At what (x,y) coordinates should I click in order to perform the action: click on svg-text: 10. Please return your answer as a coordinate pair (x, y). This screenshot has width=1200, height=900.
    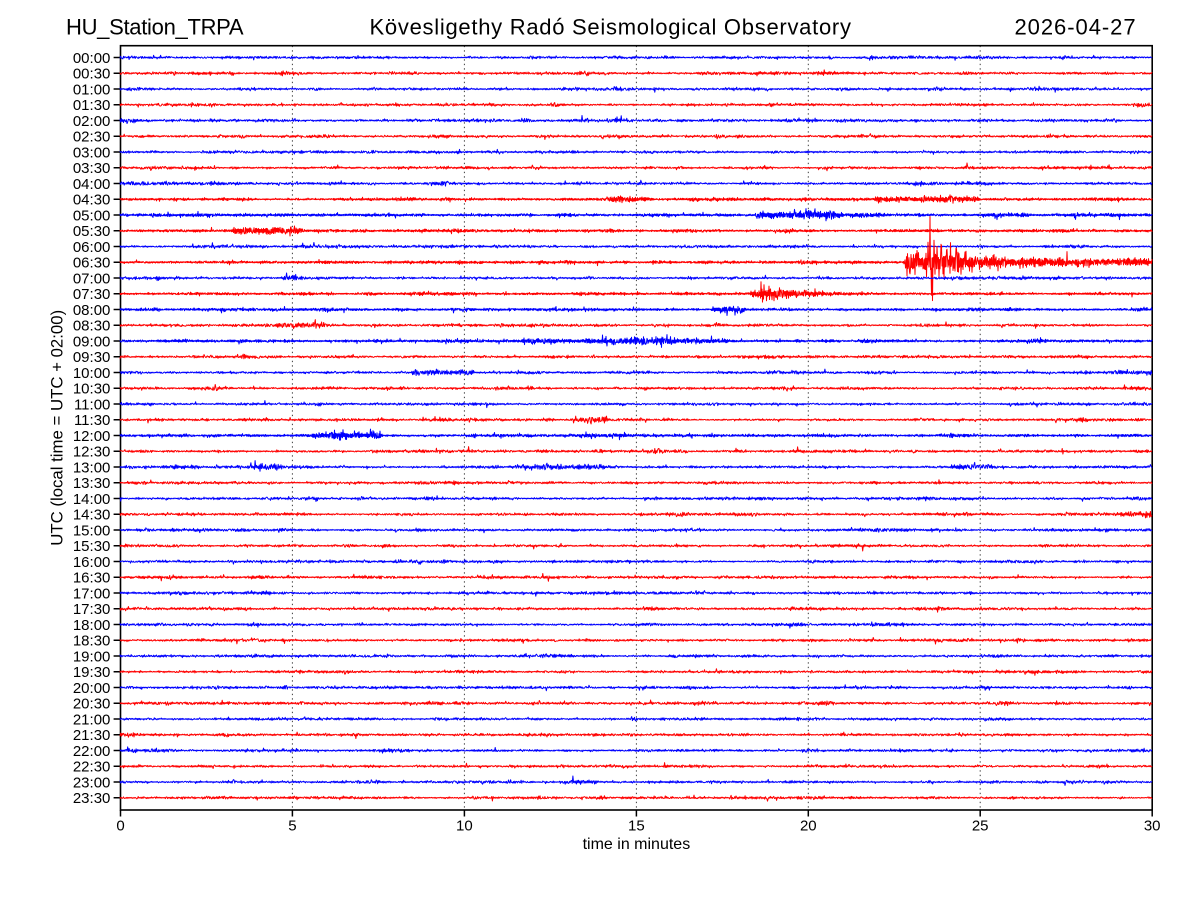
    Looking at the image, I should click on (464, 826).